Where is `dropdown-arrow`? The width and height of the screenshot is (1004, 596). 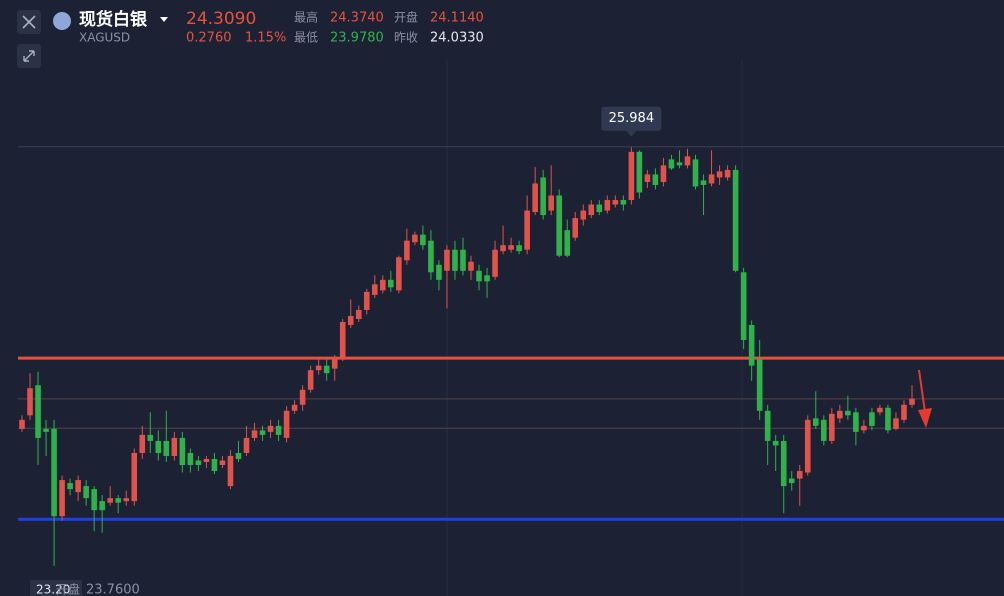
dropdown-arrow is located at coordinates (164, 19).